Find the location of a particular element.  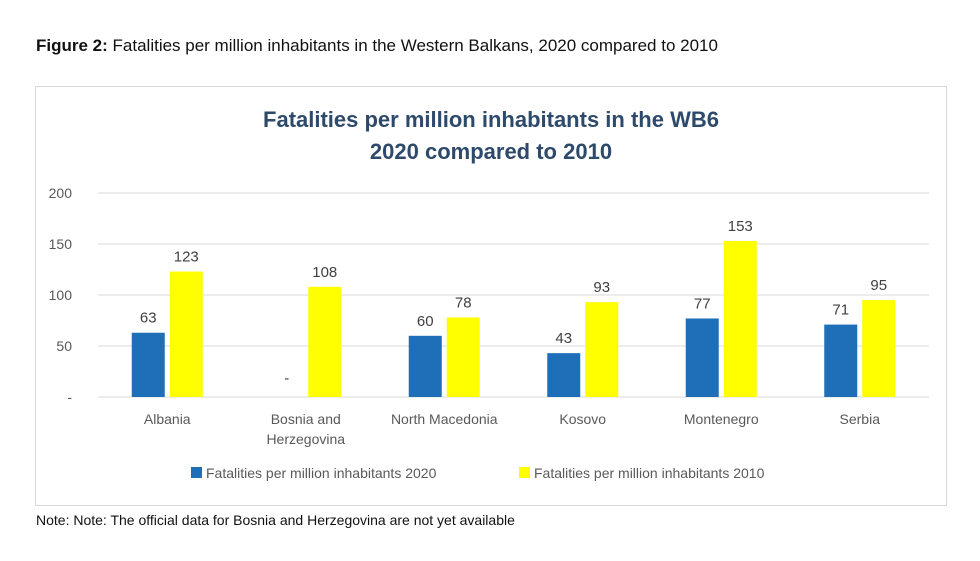

x-tick-label: Serbia is located at coordinates (860, 419).